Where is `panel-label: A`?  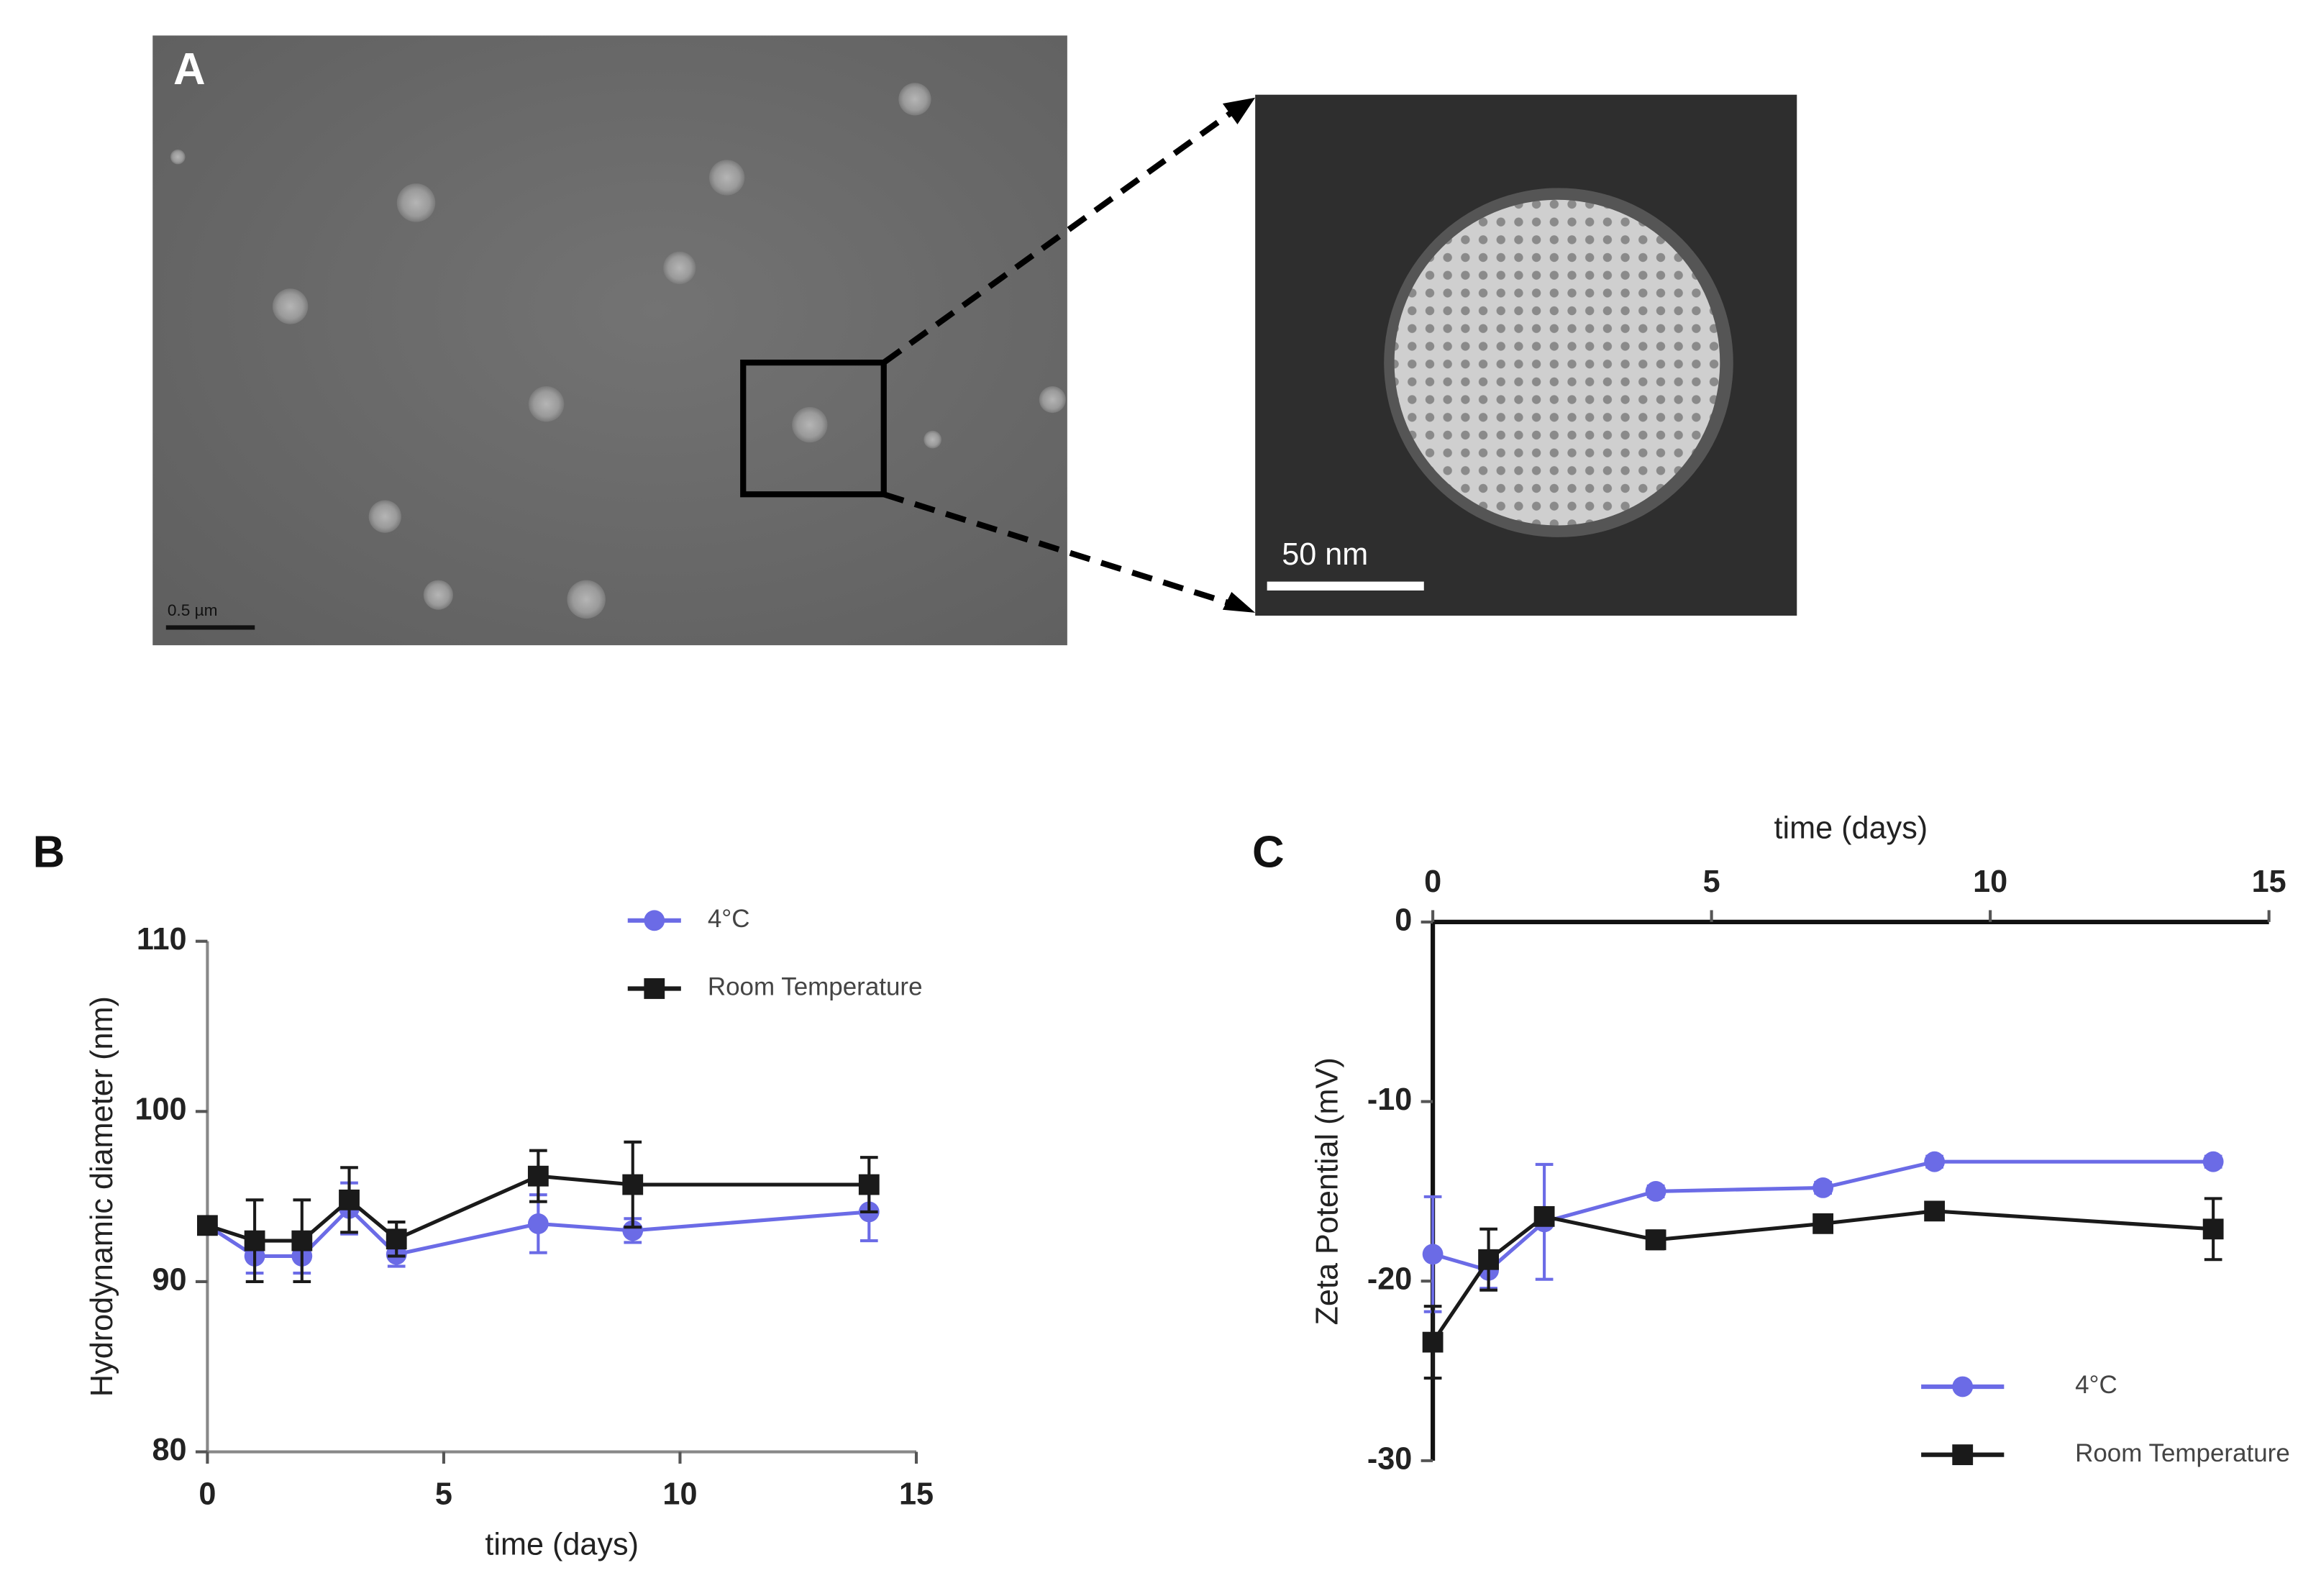 panel-label: A is located at coordinates (189, 69).